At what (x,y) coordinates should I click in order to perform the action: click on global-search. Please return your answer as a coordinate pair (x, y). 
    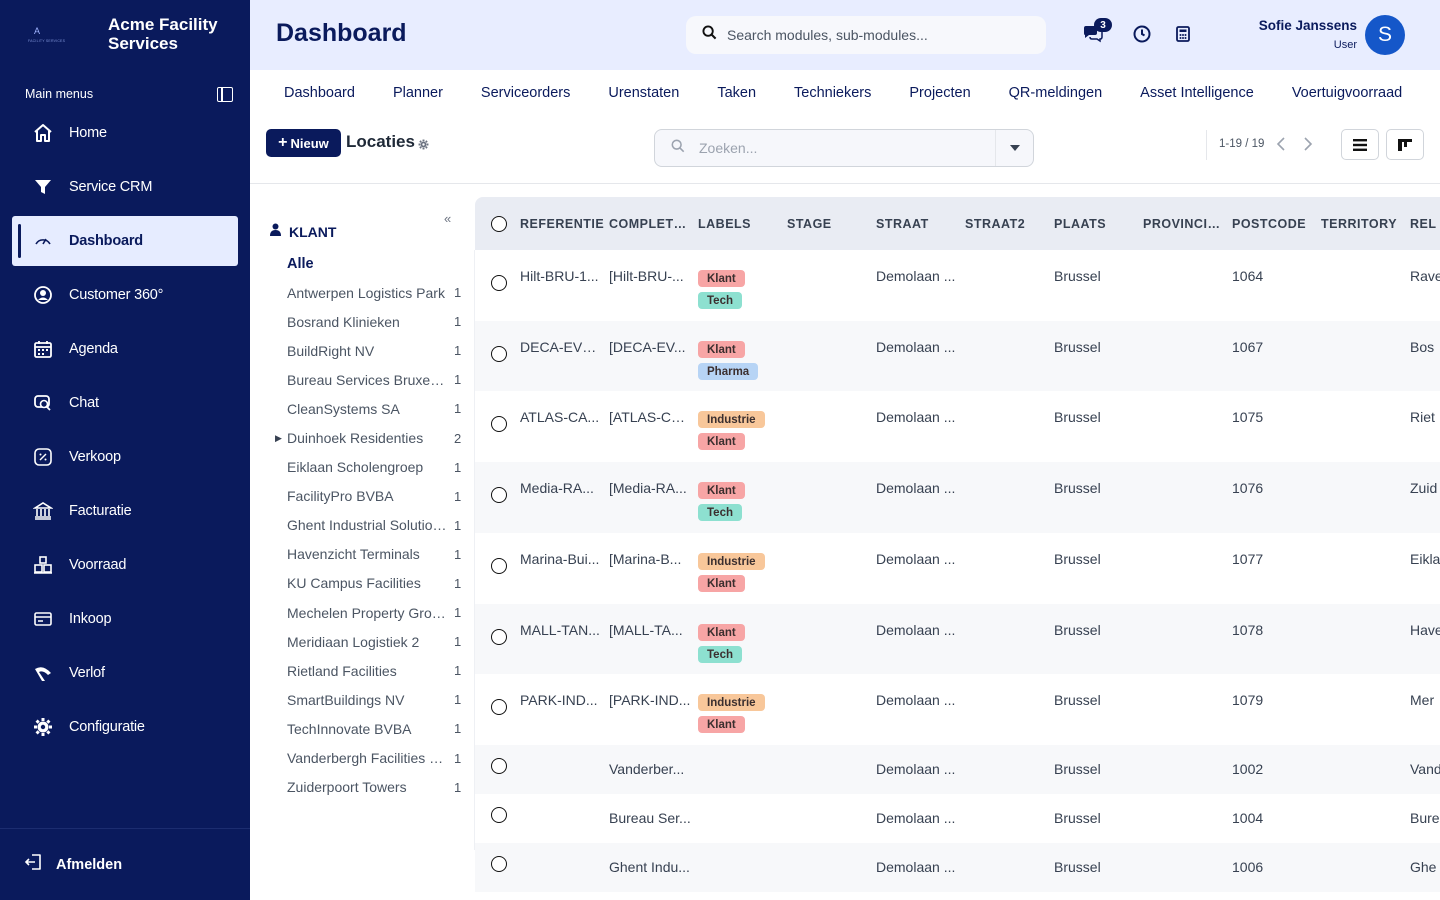
    Looking at the image, I should click on (866, 35).